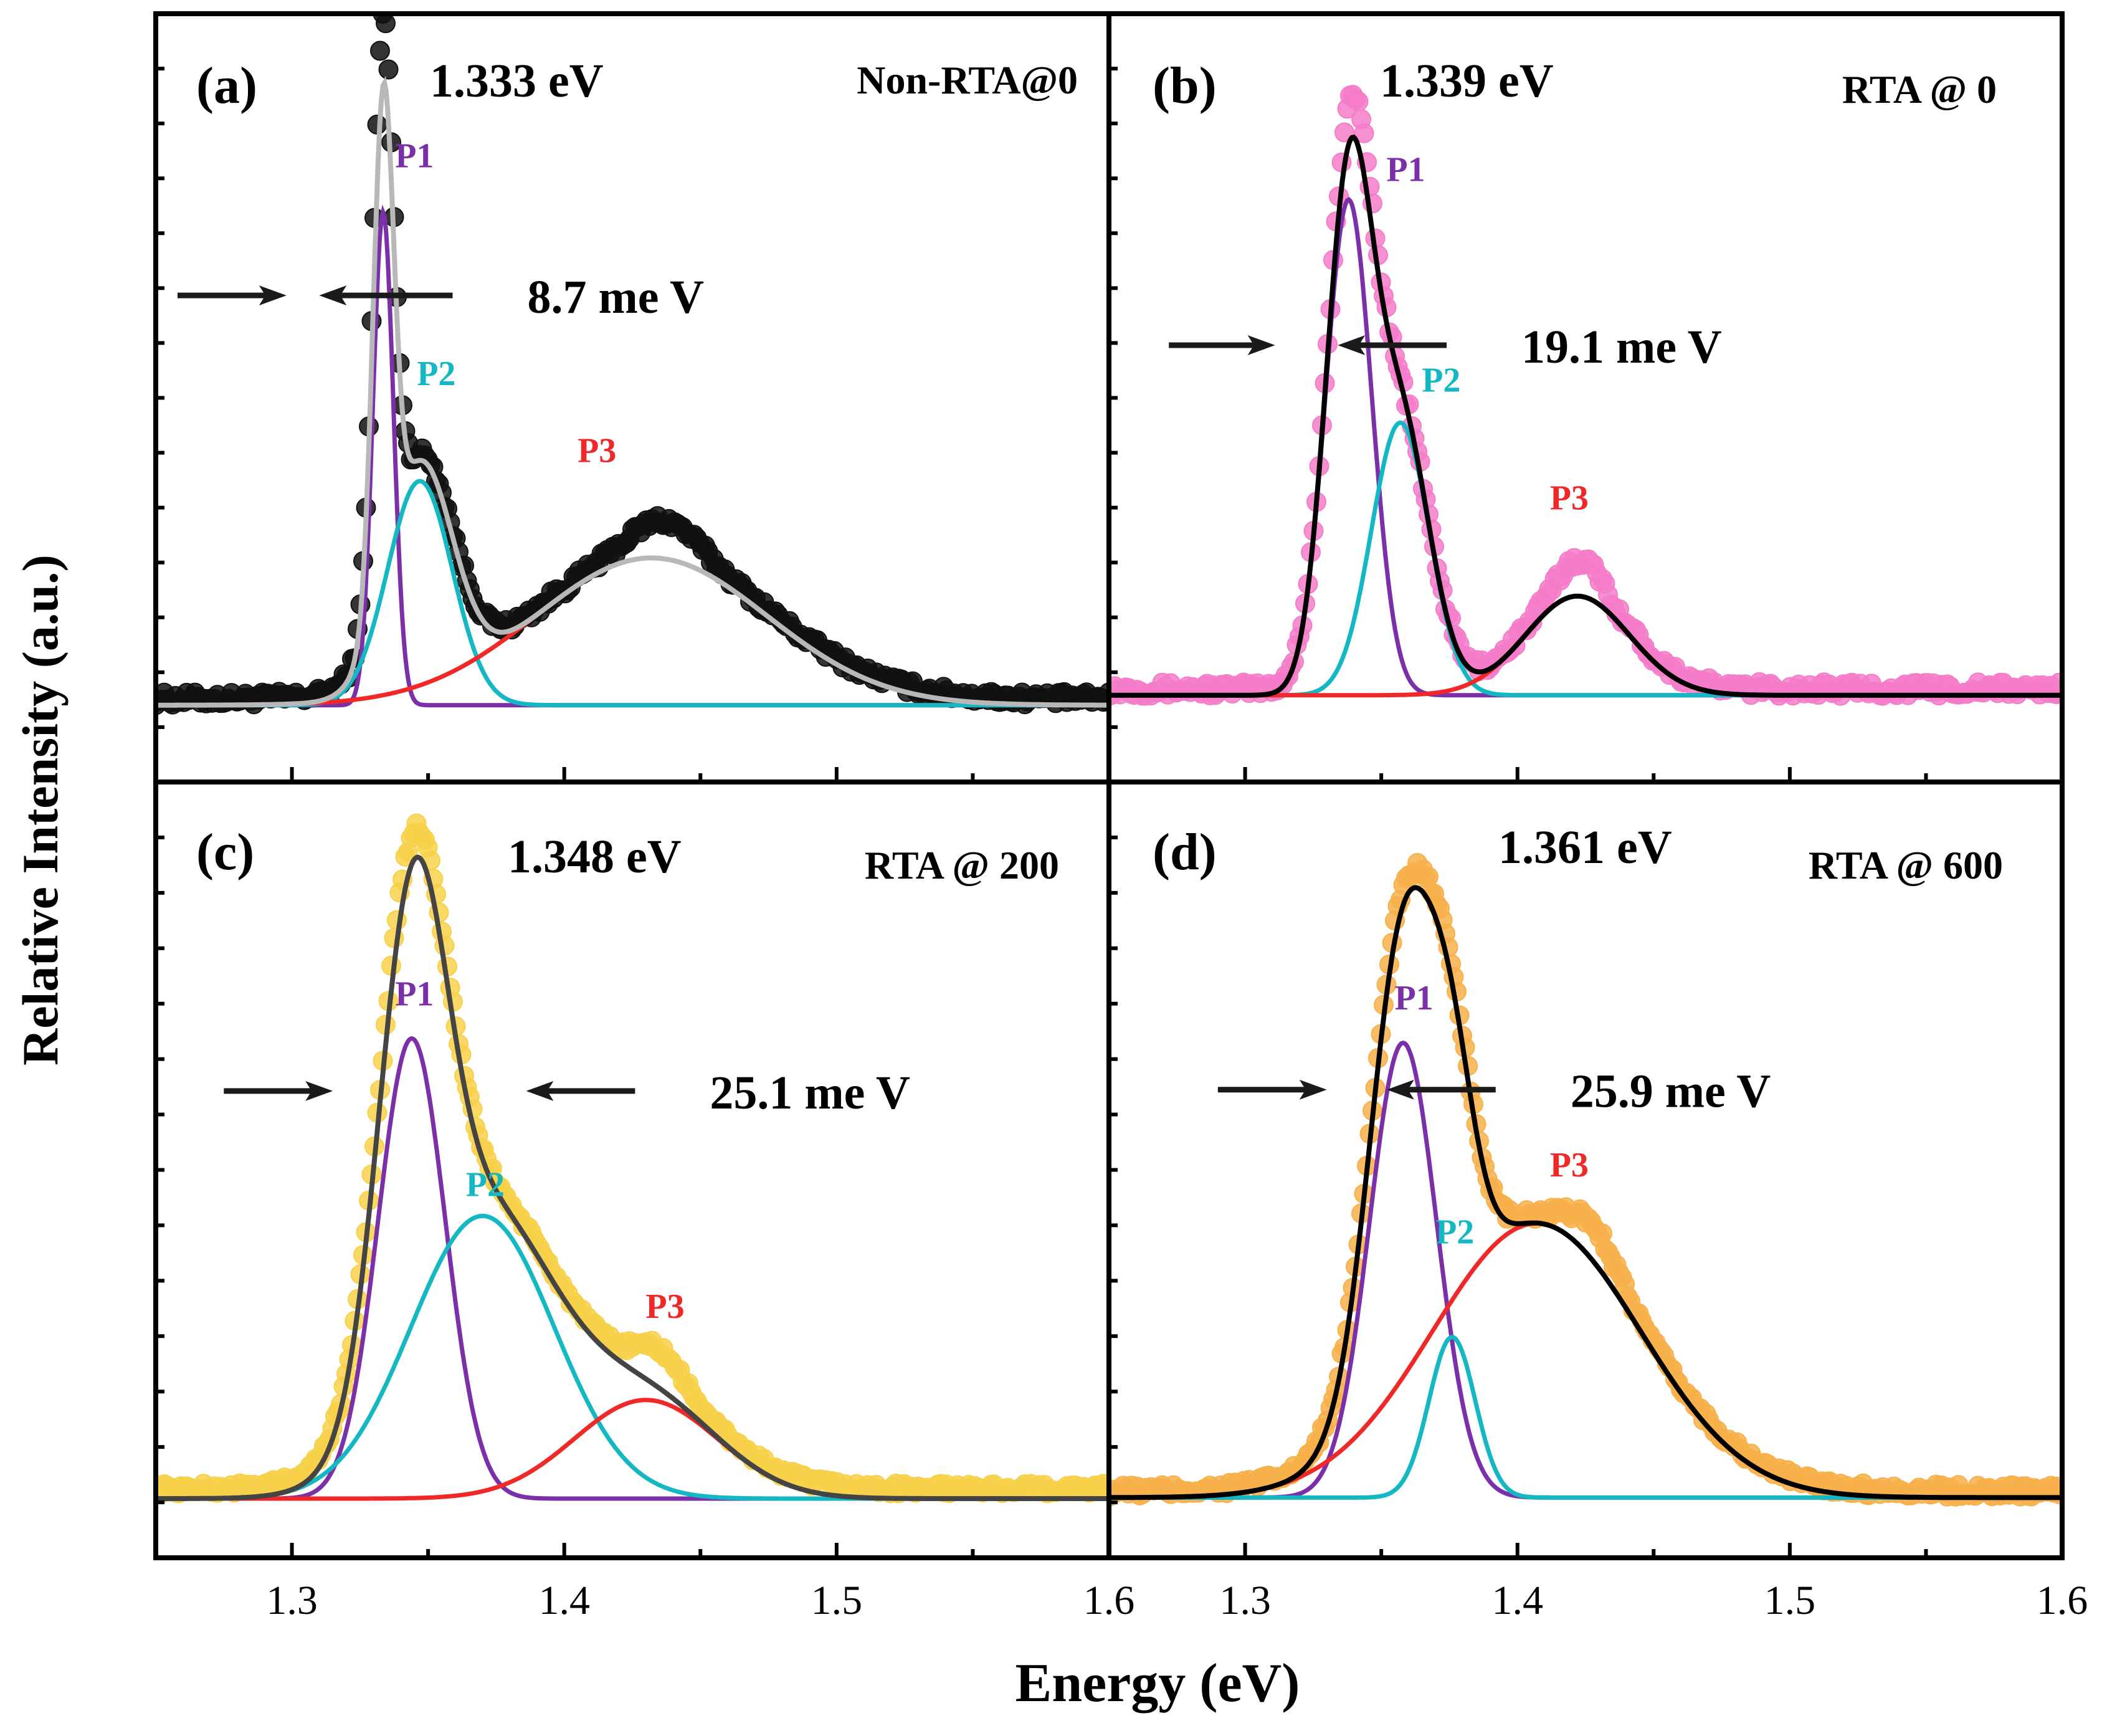  What do you see at coordinates (615, 297) in the screenshot?
I see `fwhm-value: 8.7 me V` at bounding box center [615, 297].